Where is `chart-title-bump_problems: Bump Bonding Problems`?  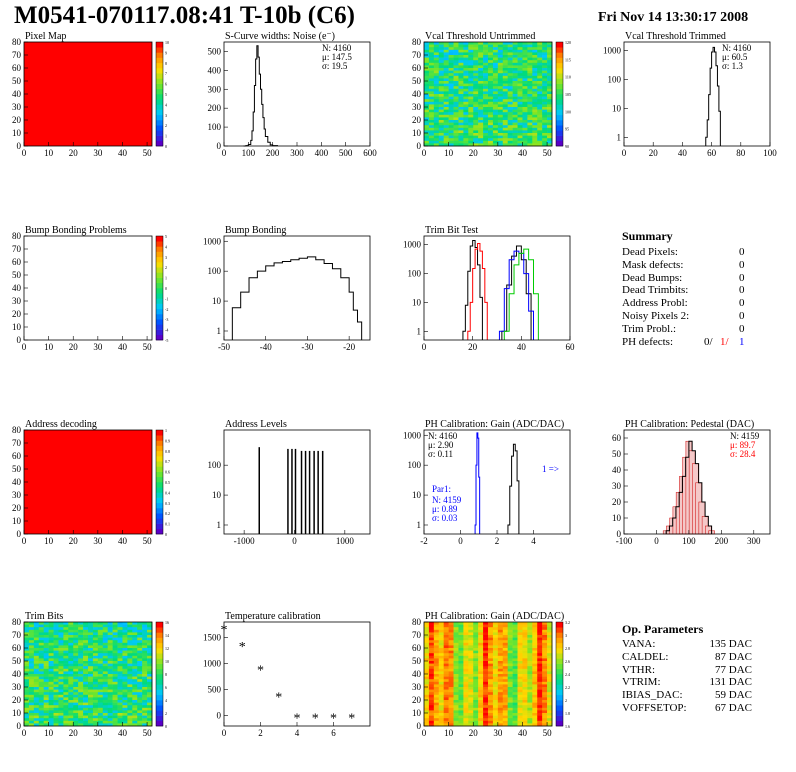 chart-title-bump_problems: Bump Bonding Problems is located at coordinates (76, 230).